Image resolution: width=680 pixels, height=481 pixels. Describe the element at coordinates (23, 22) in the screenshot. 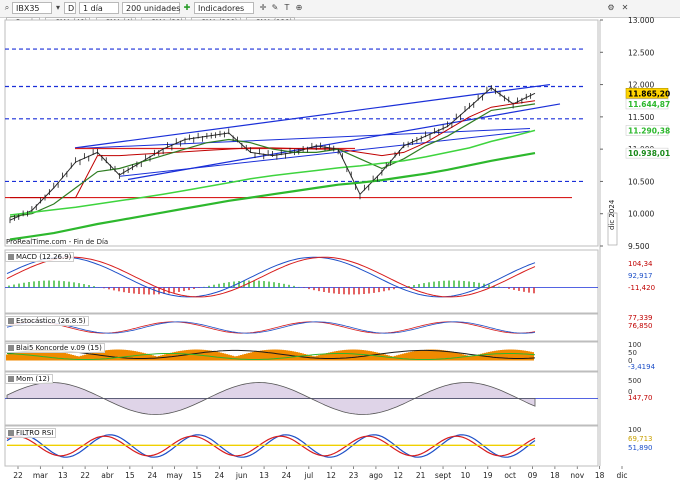

I see `legend-item-precio: Precio` at that location.